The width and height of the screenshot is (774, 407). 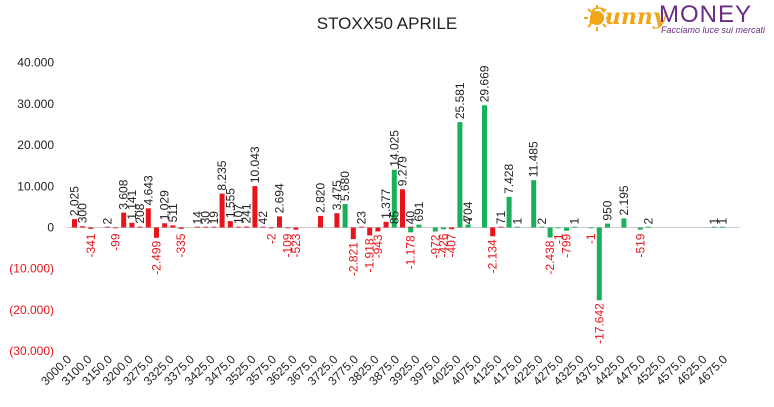 I want to click on data-label: -2.499, so click(x=157, y=257).